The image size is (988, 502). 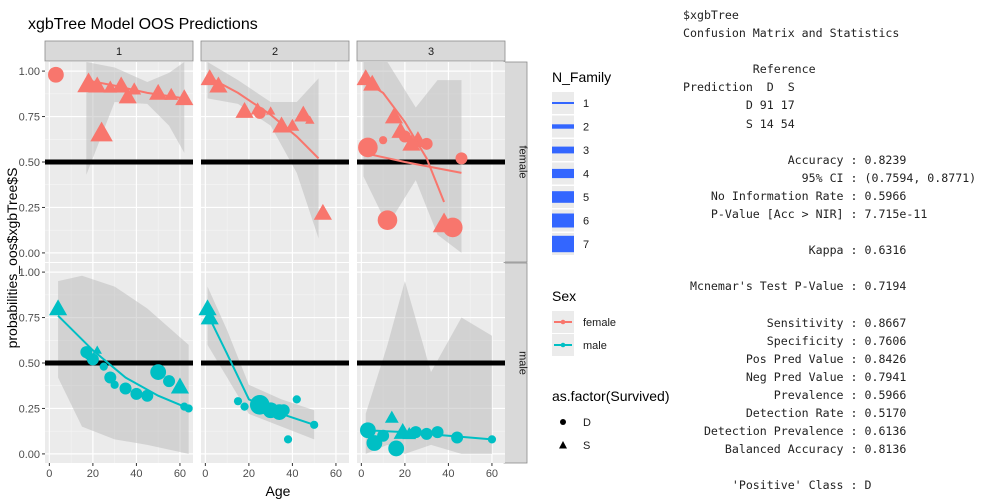 I want to click on console-line: S 14 54, so click(x=739, y=123).